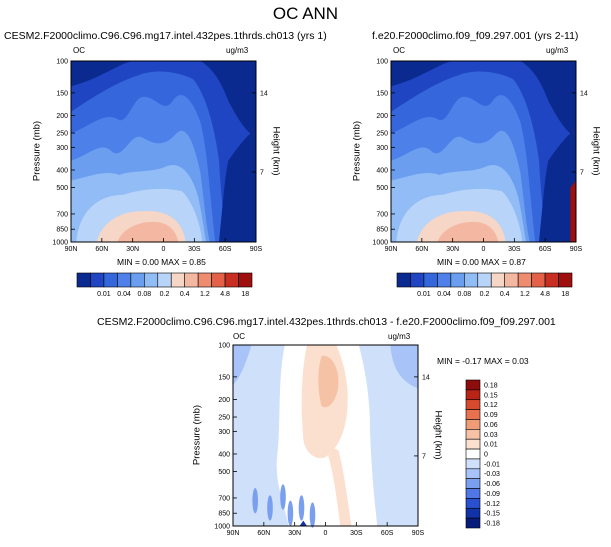 The image size is (611, 547). I want to click on panel2-xtick-label: 30N, so click(452, 249).